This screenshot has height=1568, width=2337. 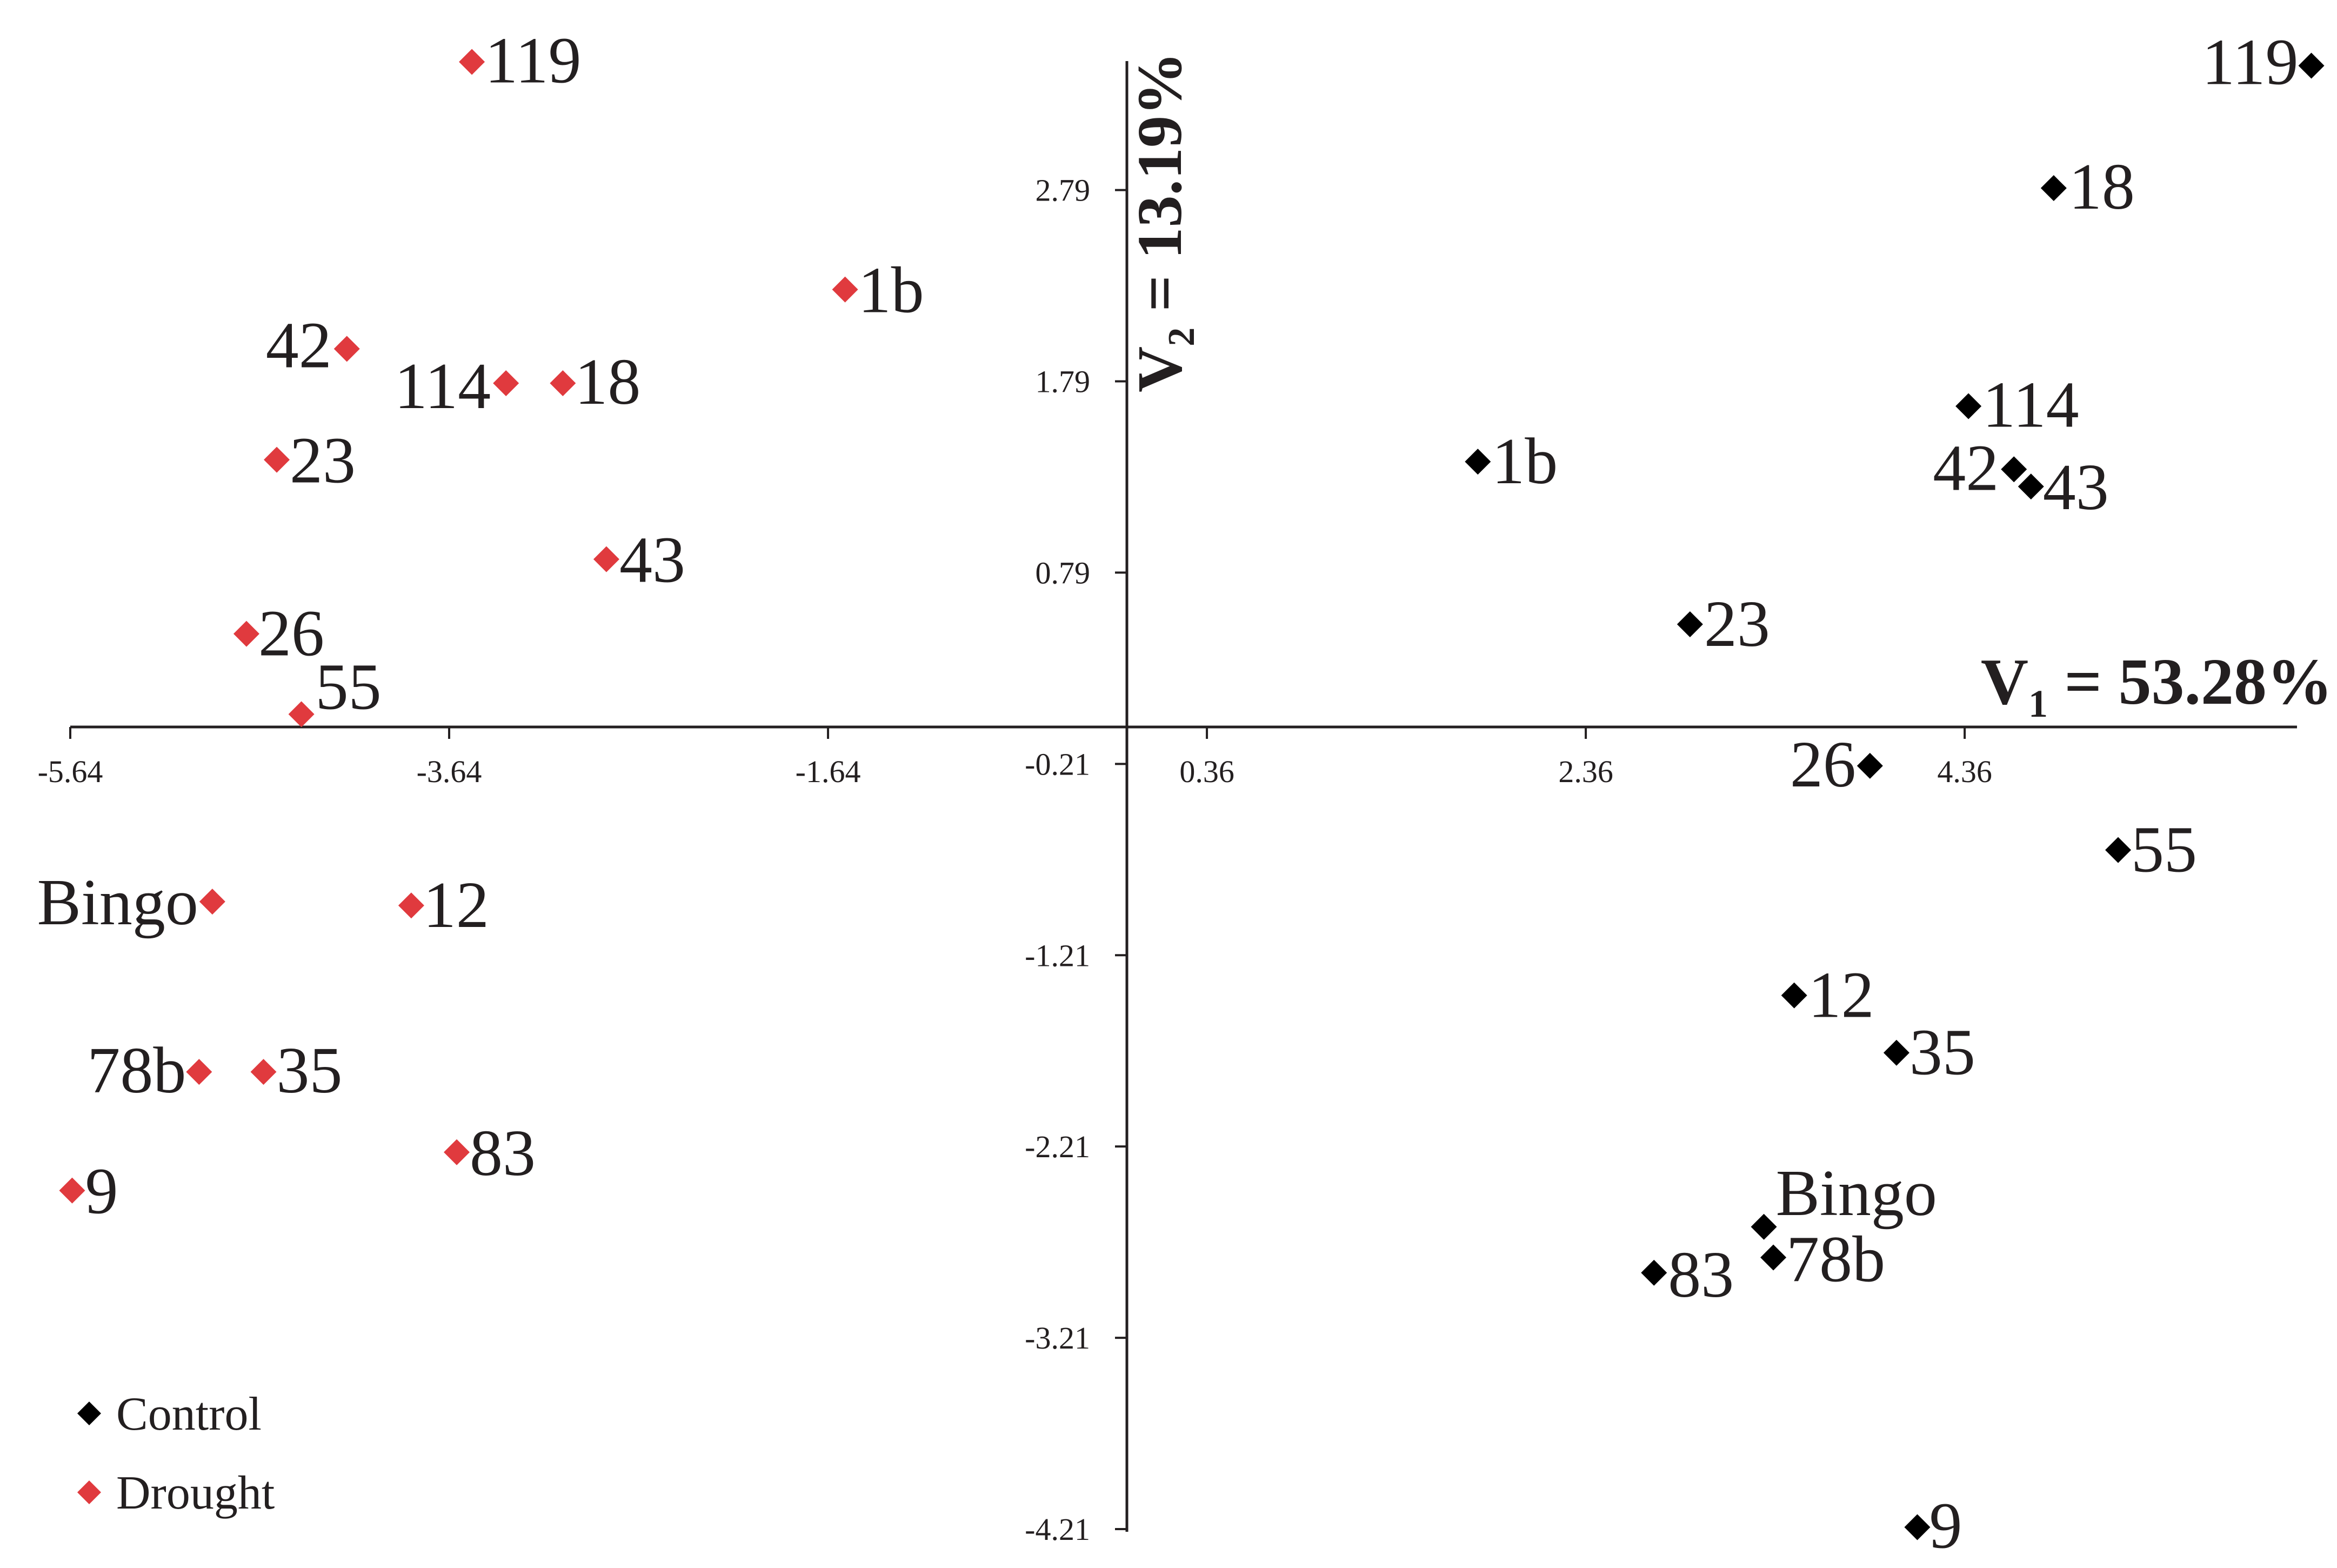 What do you see at coordinates (1182, 337) in the screenshot?
I see `y-axis-title-subscript: 2` at bounding box center [1182, 337].